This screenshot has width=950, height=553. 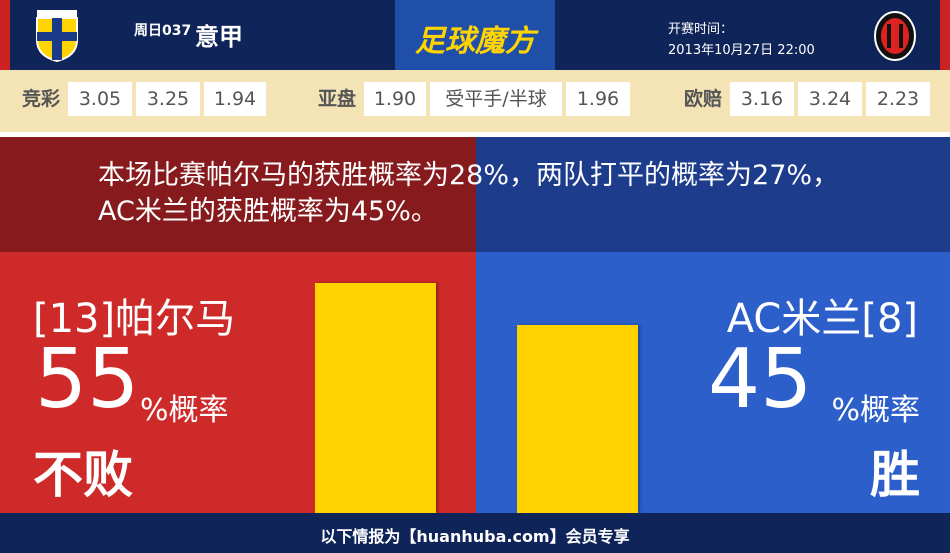 I want to click on league: 意甲, so click(x=219, y=37).